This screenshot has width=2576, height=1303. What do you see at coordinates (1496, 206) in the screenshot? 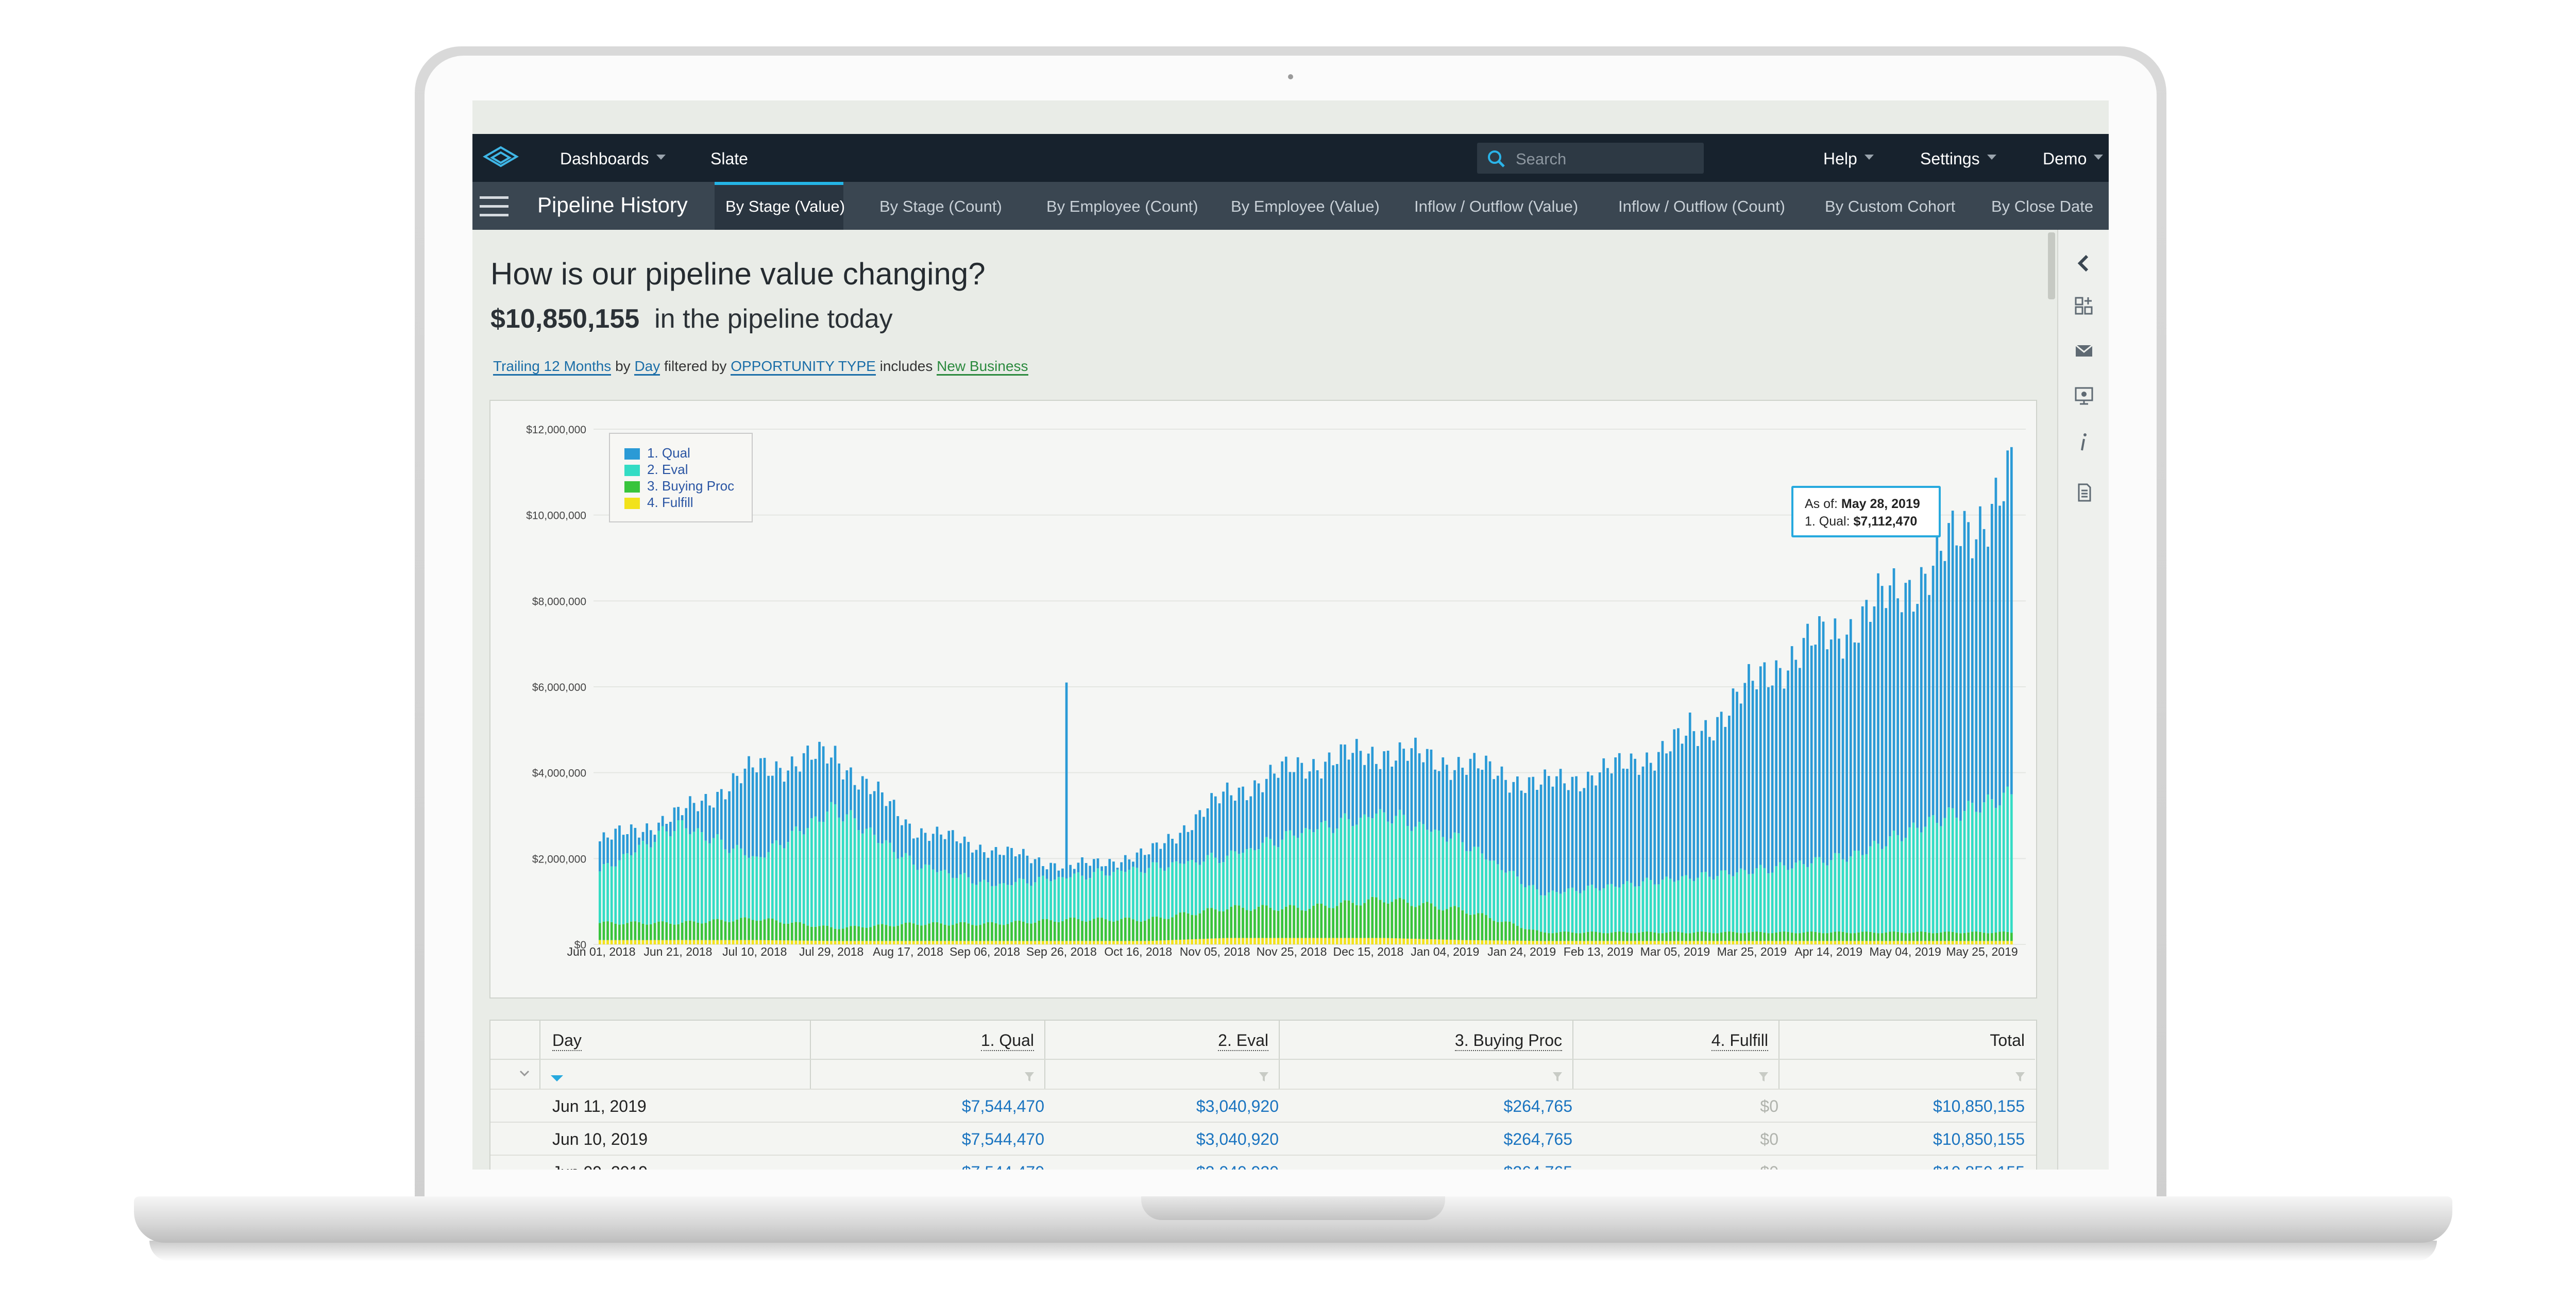
I see `tab-inflow-outflow-value: Inflow / Outflow (Value)` at bounding box center [1496, 206].